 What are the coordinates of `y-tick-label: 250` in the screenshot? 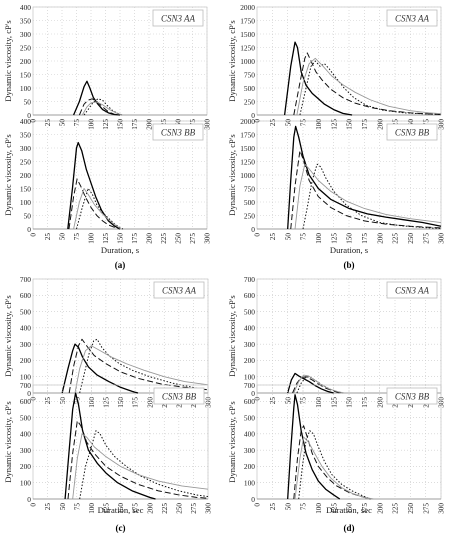 It's located at (249, 215).